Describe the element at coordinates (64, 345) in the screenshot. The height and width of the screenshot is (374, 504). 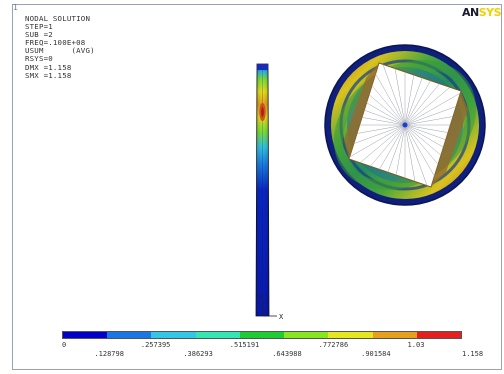
I see `legend-label-top: 0` at that location.